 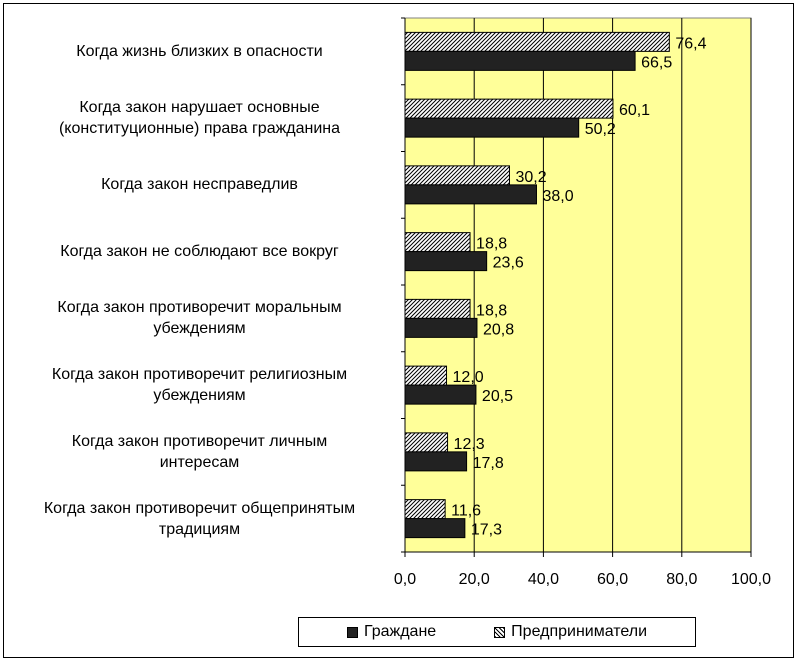 I want to click on legend-item-citizens: Граждане, so click(x=391, y=632).